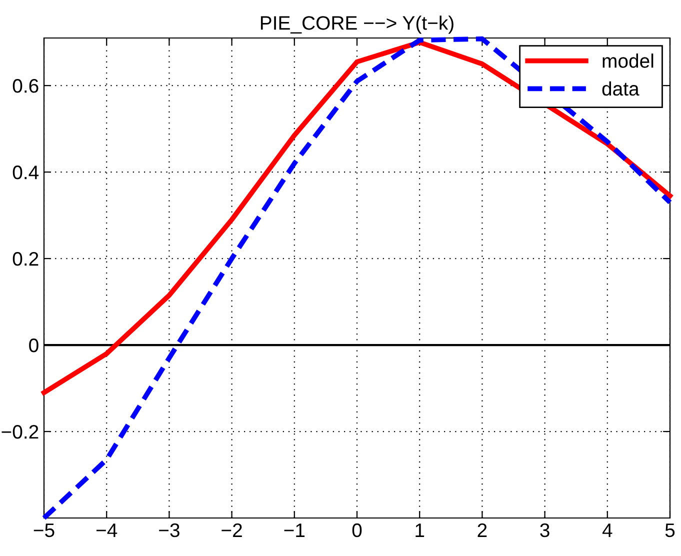  I want to click on x-tick-label: 5, so click(670, 531).